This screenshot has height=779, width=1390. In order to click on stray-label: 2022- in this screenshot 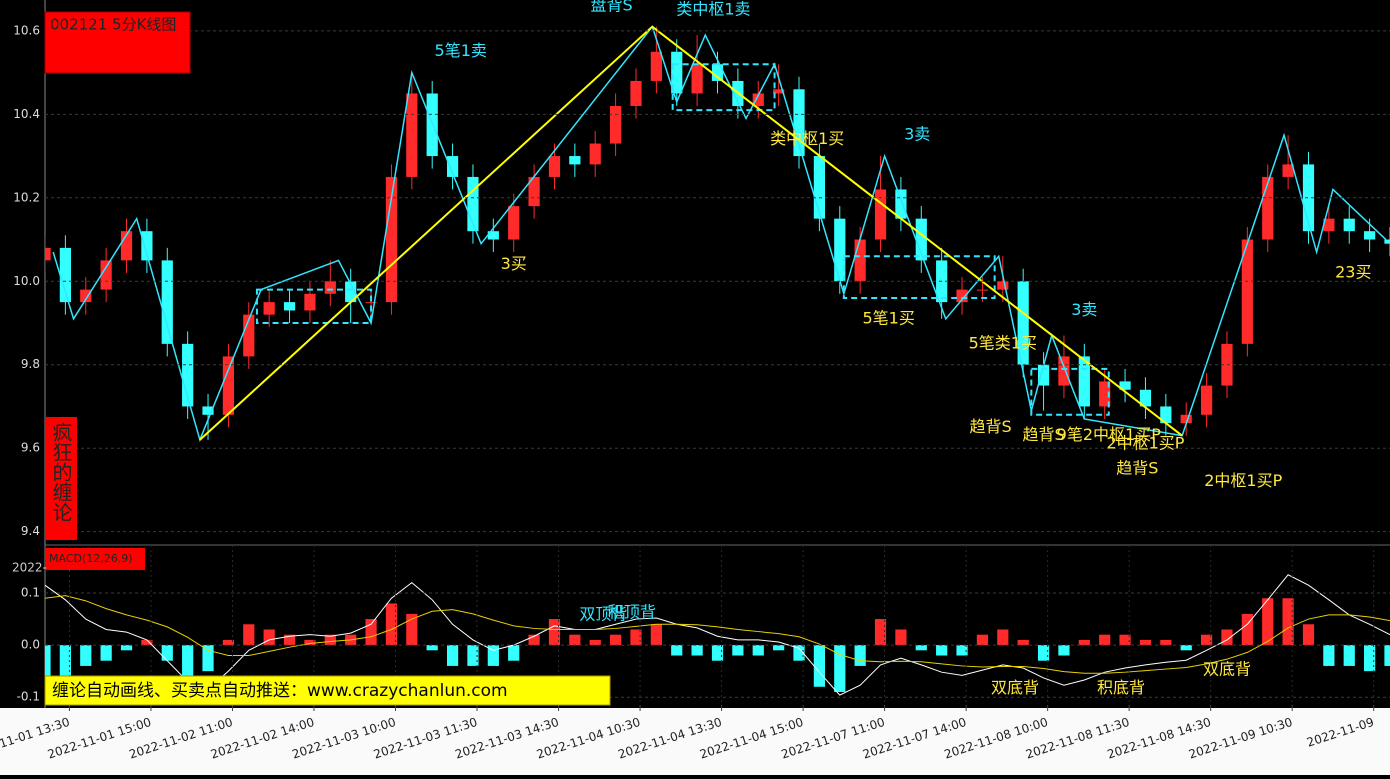, I will do `click(29, 568)`.